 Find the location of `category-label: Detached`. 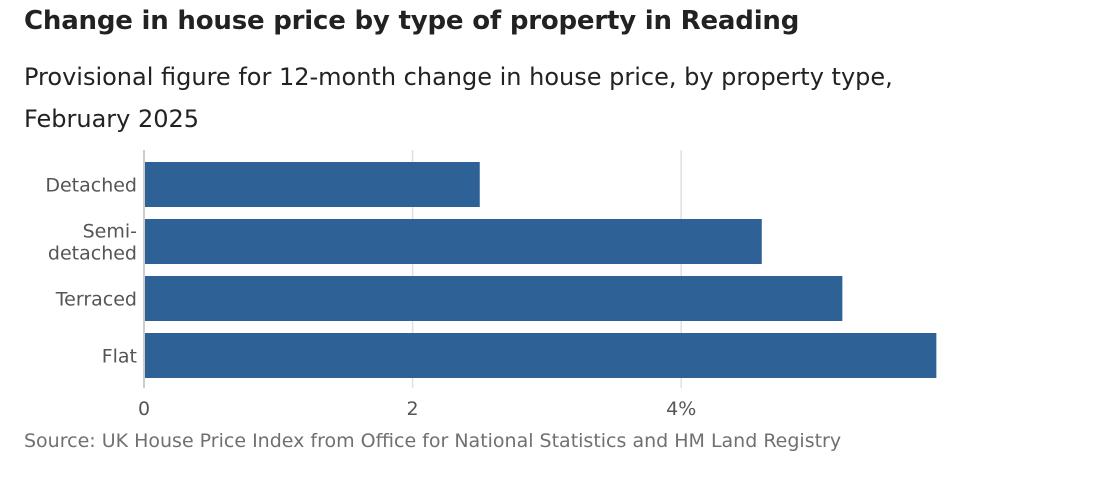

category-label: Detached is located at coordinates (91, 186).